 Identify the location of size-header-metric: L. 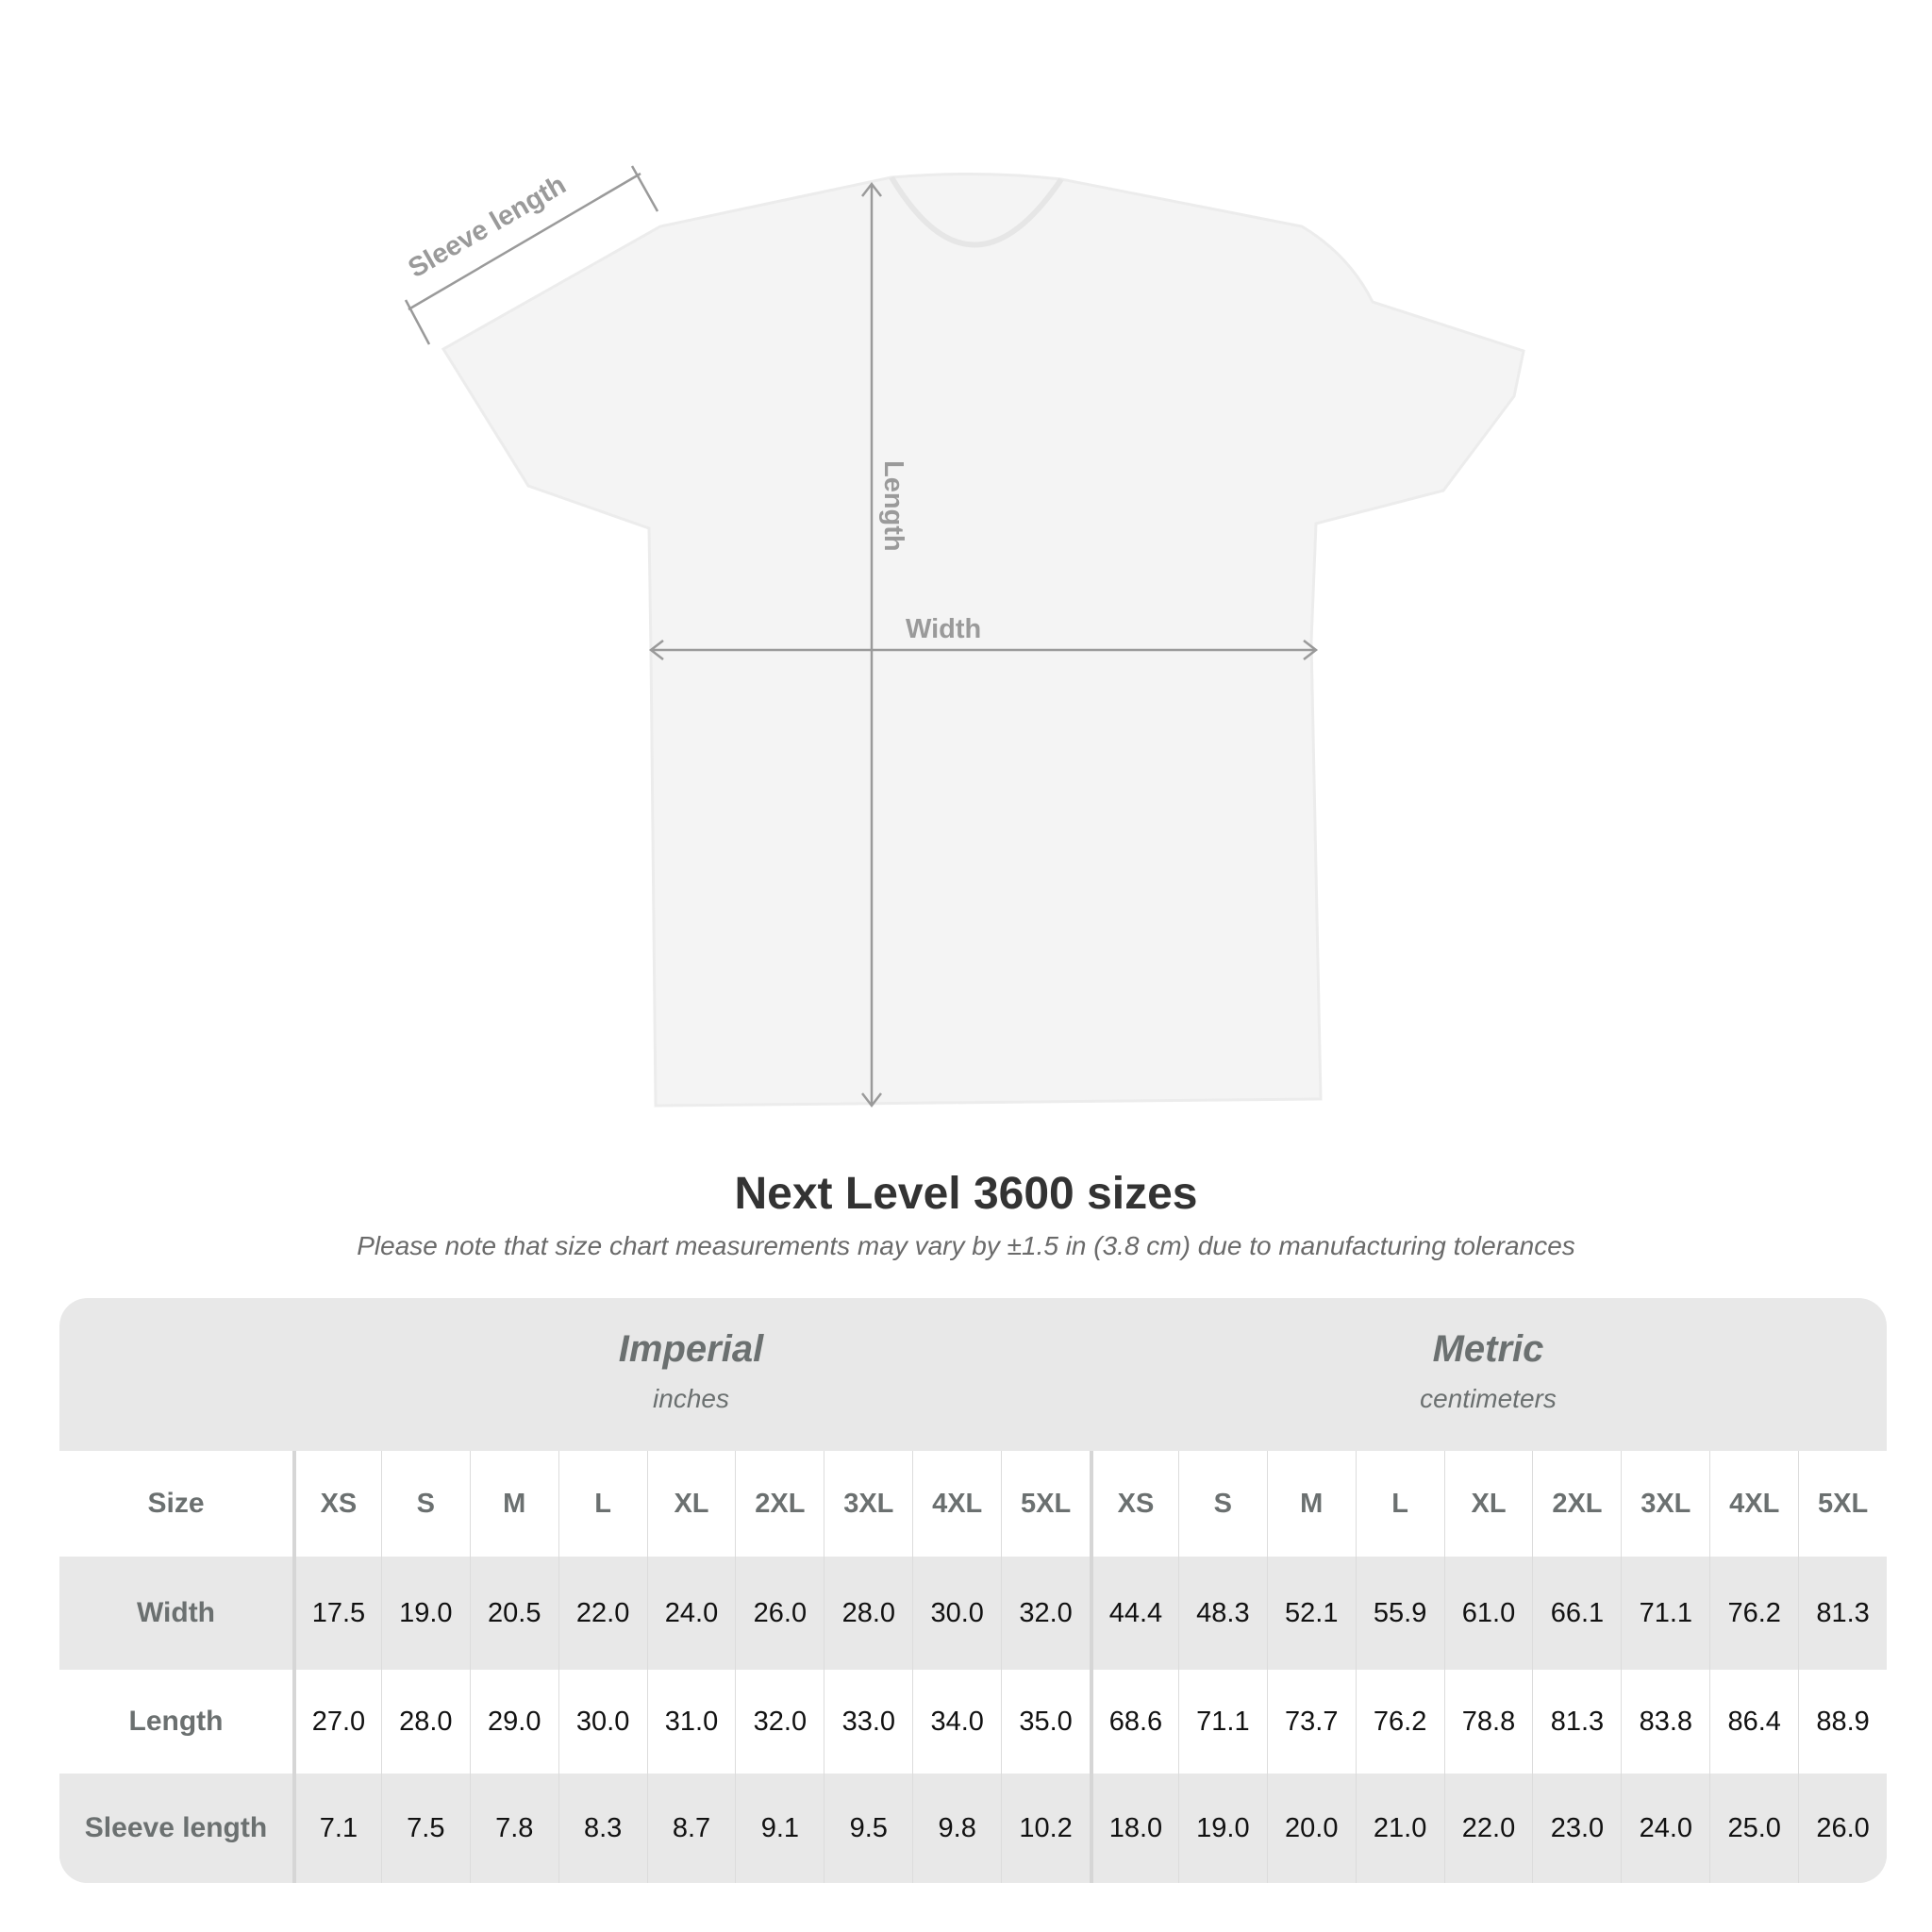
(1400, 1504).